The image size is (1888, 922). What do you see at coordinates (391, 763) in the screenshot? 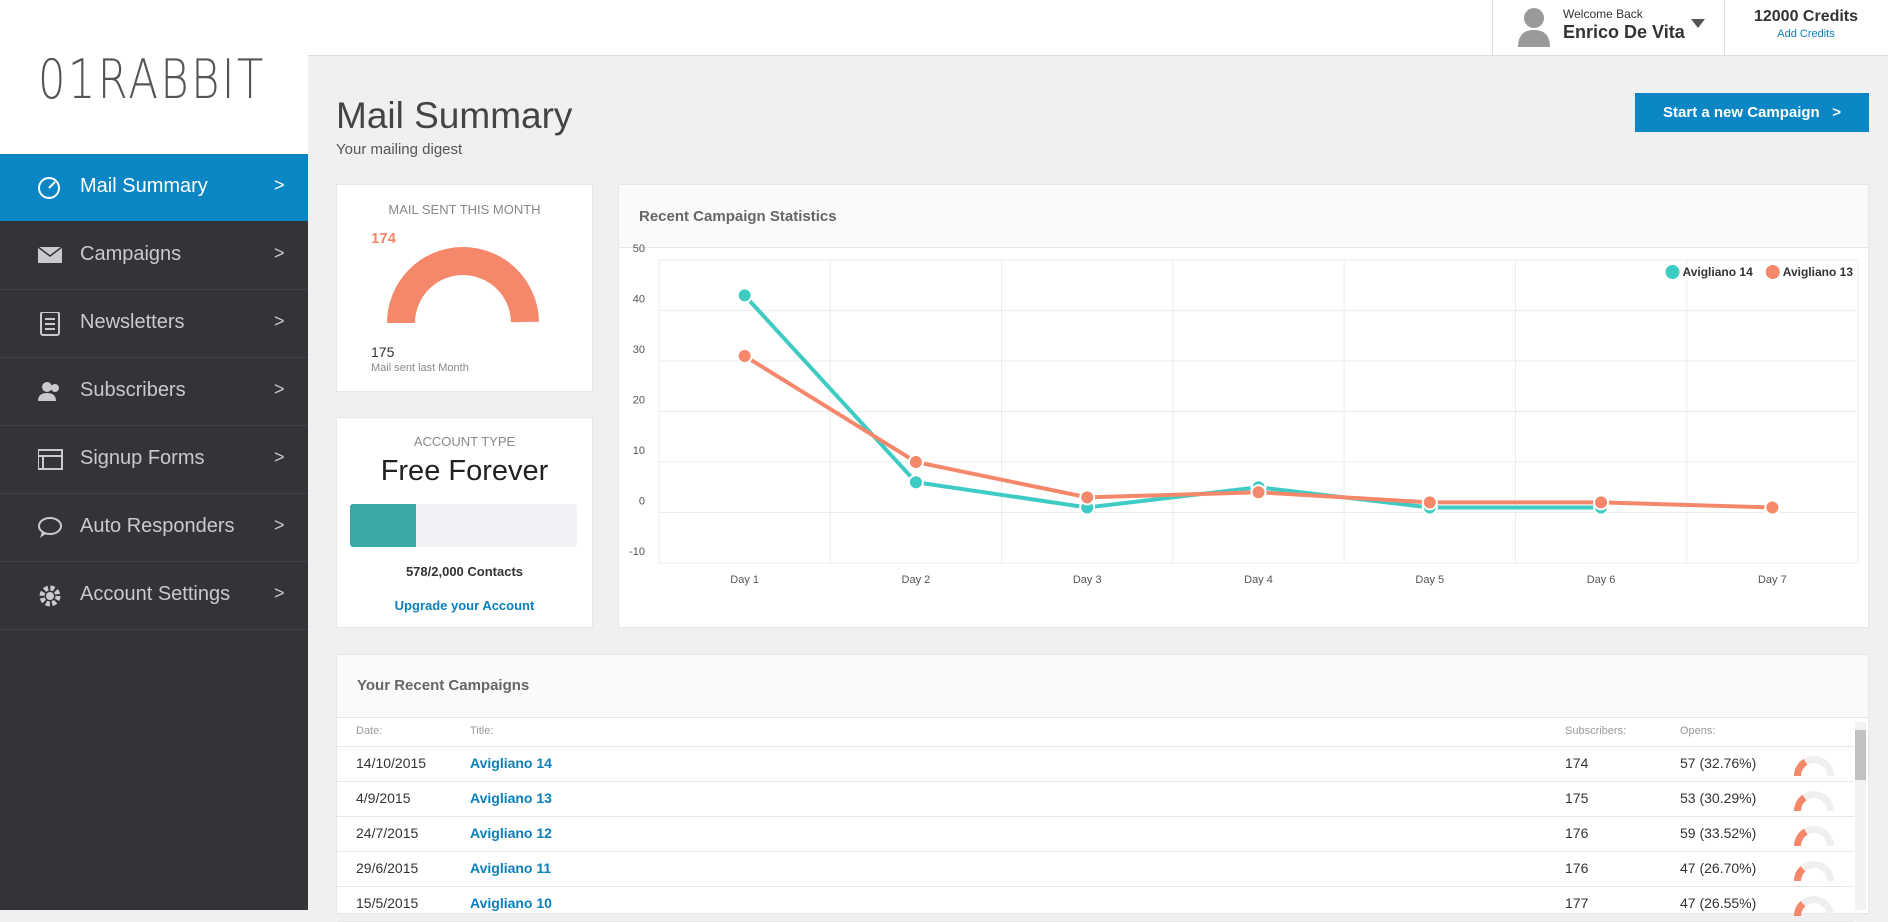
I see `cell-date: 14/10/2015` at bounding box center [391, 763].